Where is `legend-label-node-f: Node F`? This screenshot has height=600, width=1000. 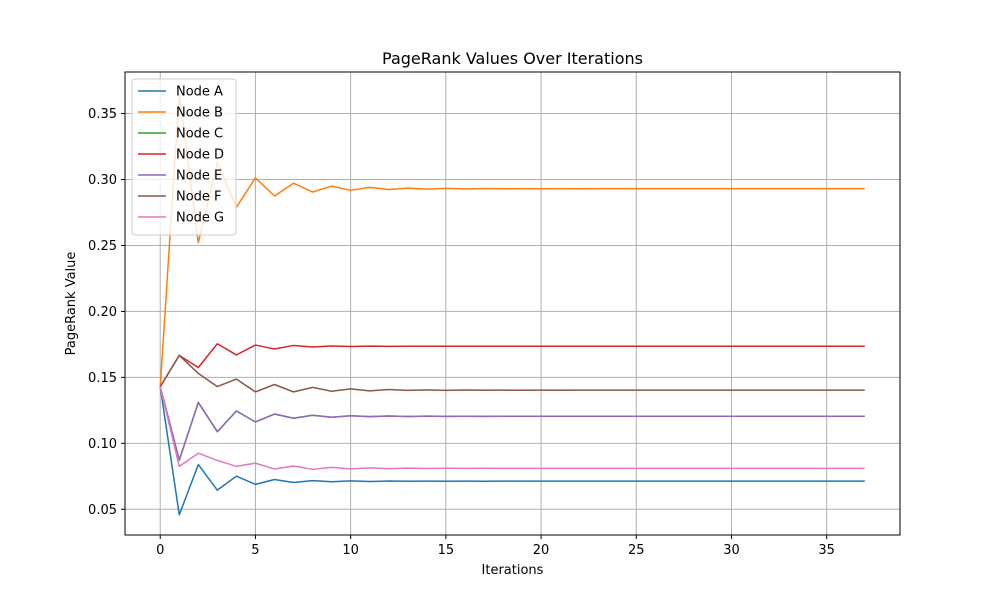 legend-label-node-f: Node F is located at coordinates (199, 197).